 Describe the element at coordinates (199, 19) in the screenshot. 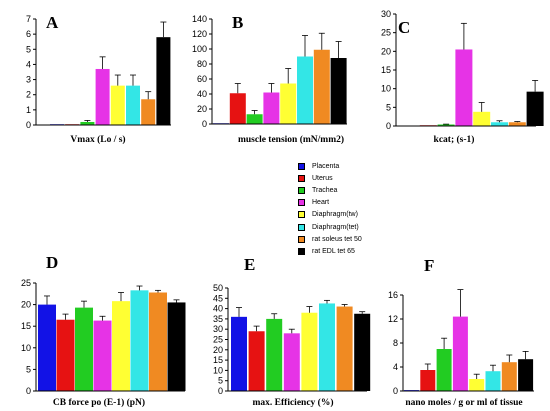

I see `y-tick-label: 140` at that location.